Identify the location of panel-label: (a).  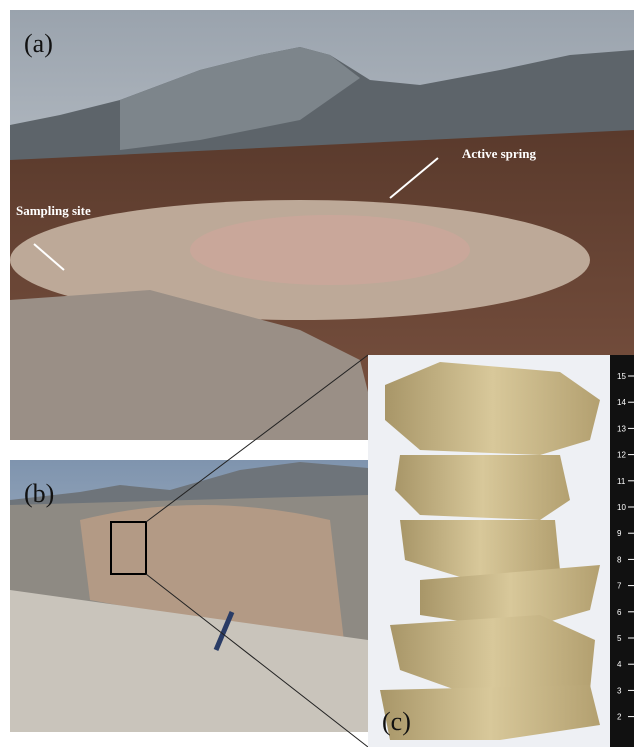
(38, 43).